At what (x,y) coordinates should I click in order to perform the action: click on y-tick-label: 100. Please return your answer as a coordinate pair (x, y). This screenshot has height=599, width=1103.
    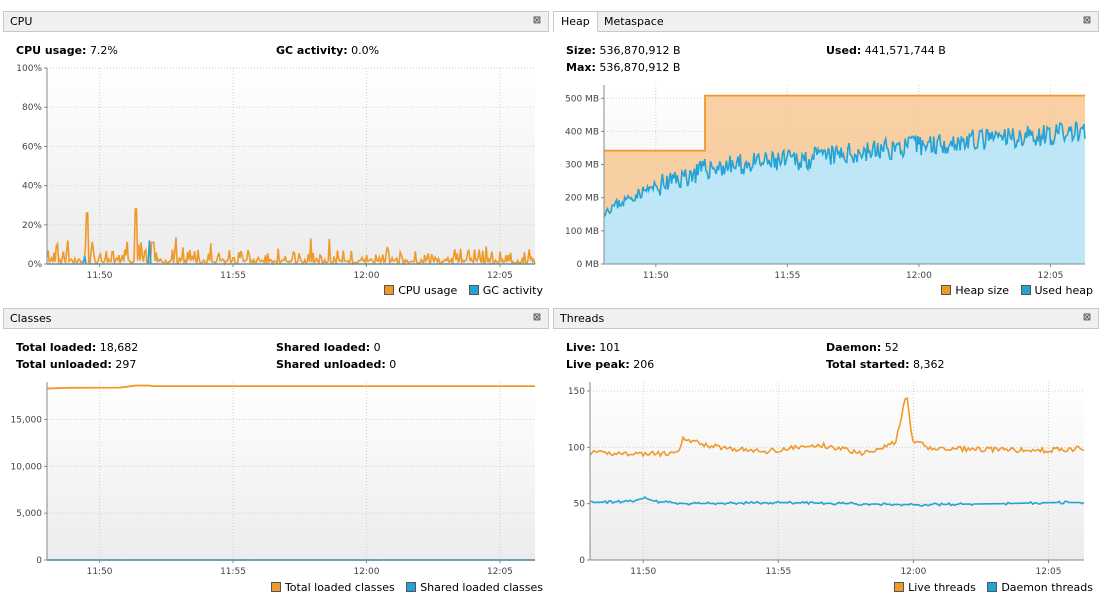
    Looking at the image, I should click on (576, 448).